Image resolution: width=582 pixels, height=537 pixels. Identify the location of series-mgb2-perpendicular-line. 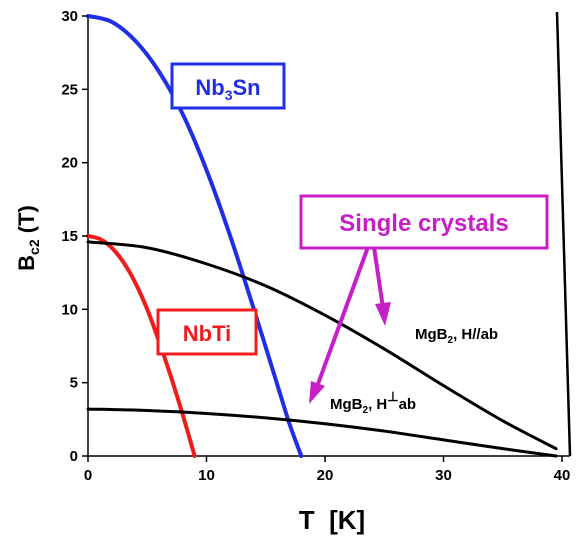
(322, 432).